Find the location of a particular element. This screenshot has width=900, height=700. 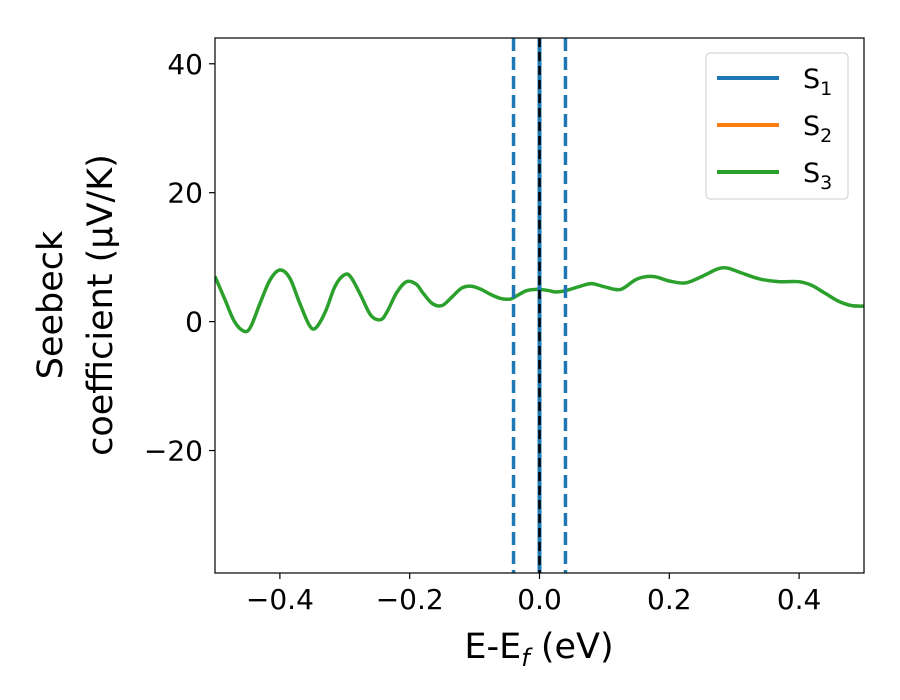

legend: S1 S2 S3 is located at coordinates (777, 126).